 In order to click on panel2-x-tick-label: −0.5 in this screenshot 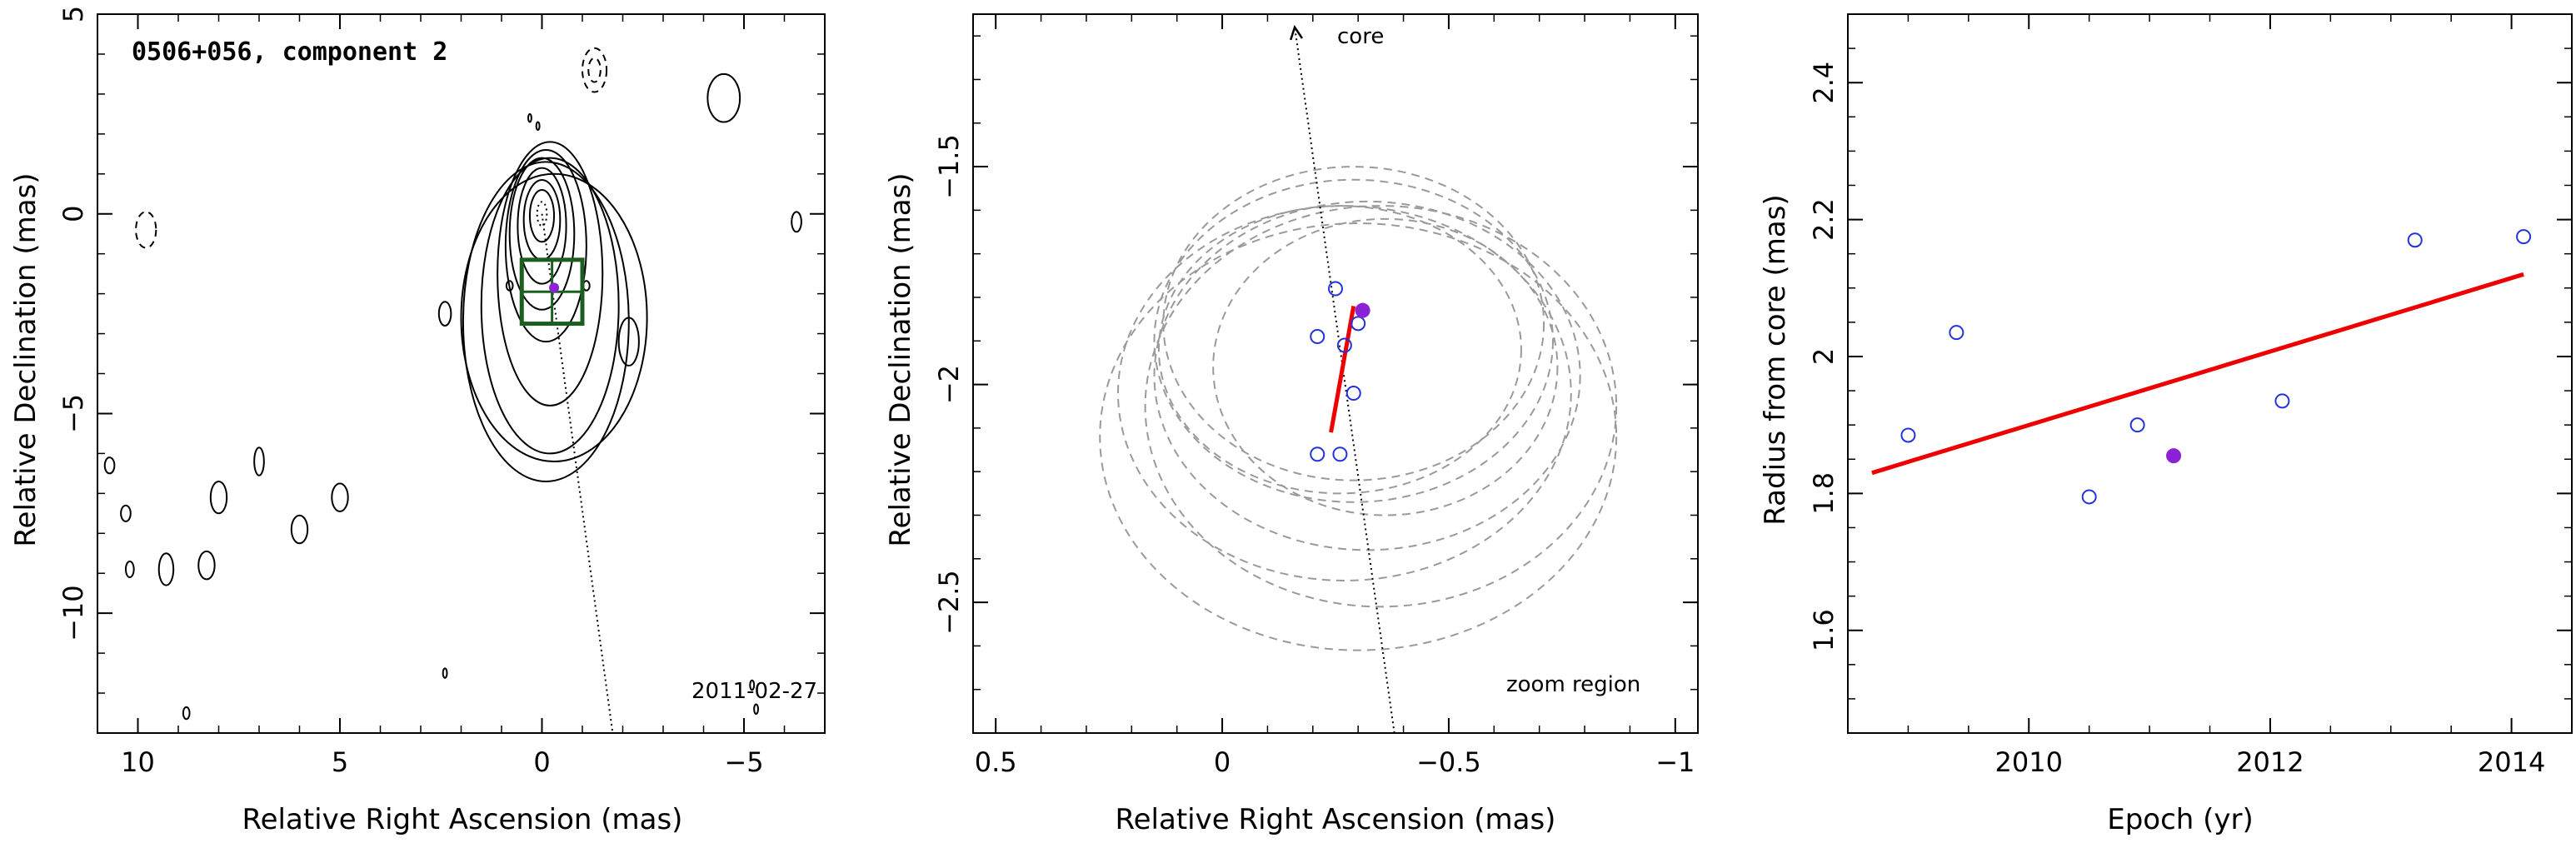, I will do `click(1448, 762)`.